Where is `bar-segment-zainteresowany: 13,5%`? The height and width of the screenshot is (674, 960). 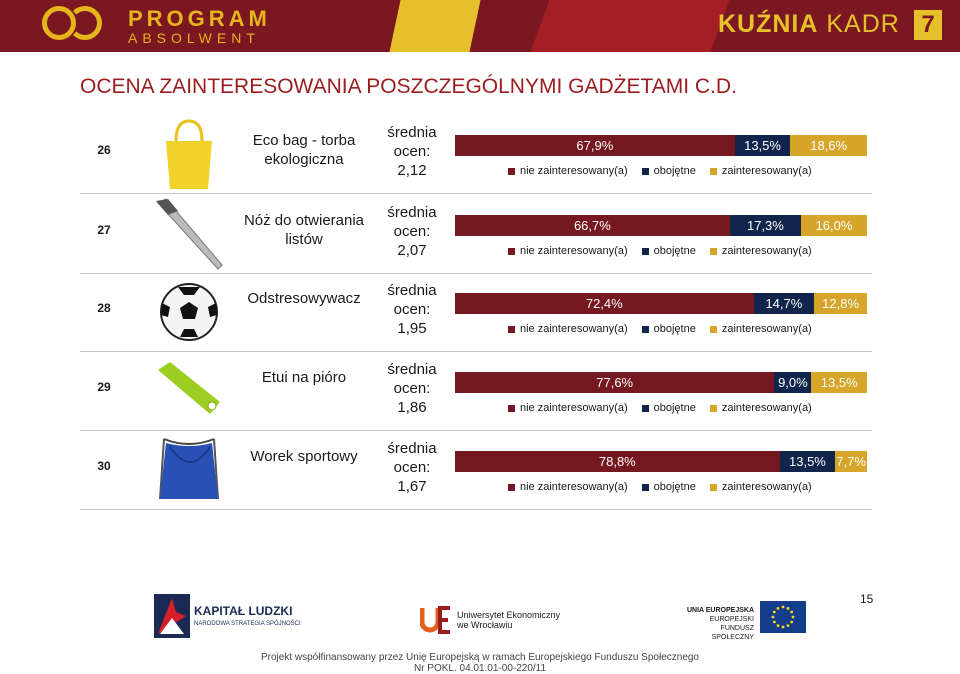 bar-segment-zainteresowany: 13,5% is located at coordinates (839, 382).